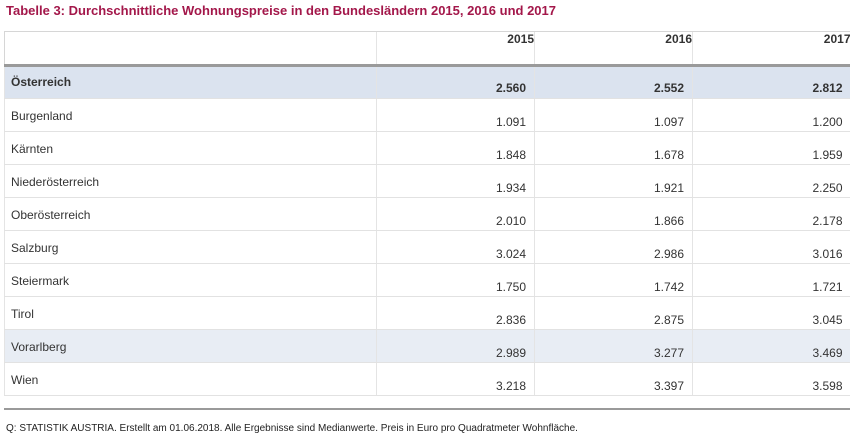 The height and width of the screenshot is (447, 850). Describe the element at coordinates (771, 379) in the screenshot. I see `cell-value: 3.598` at that location.